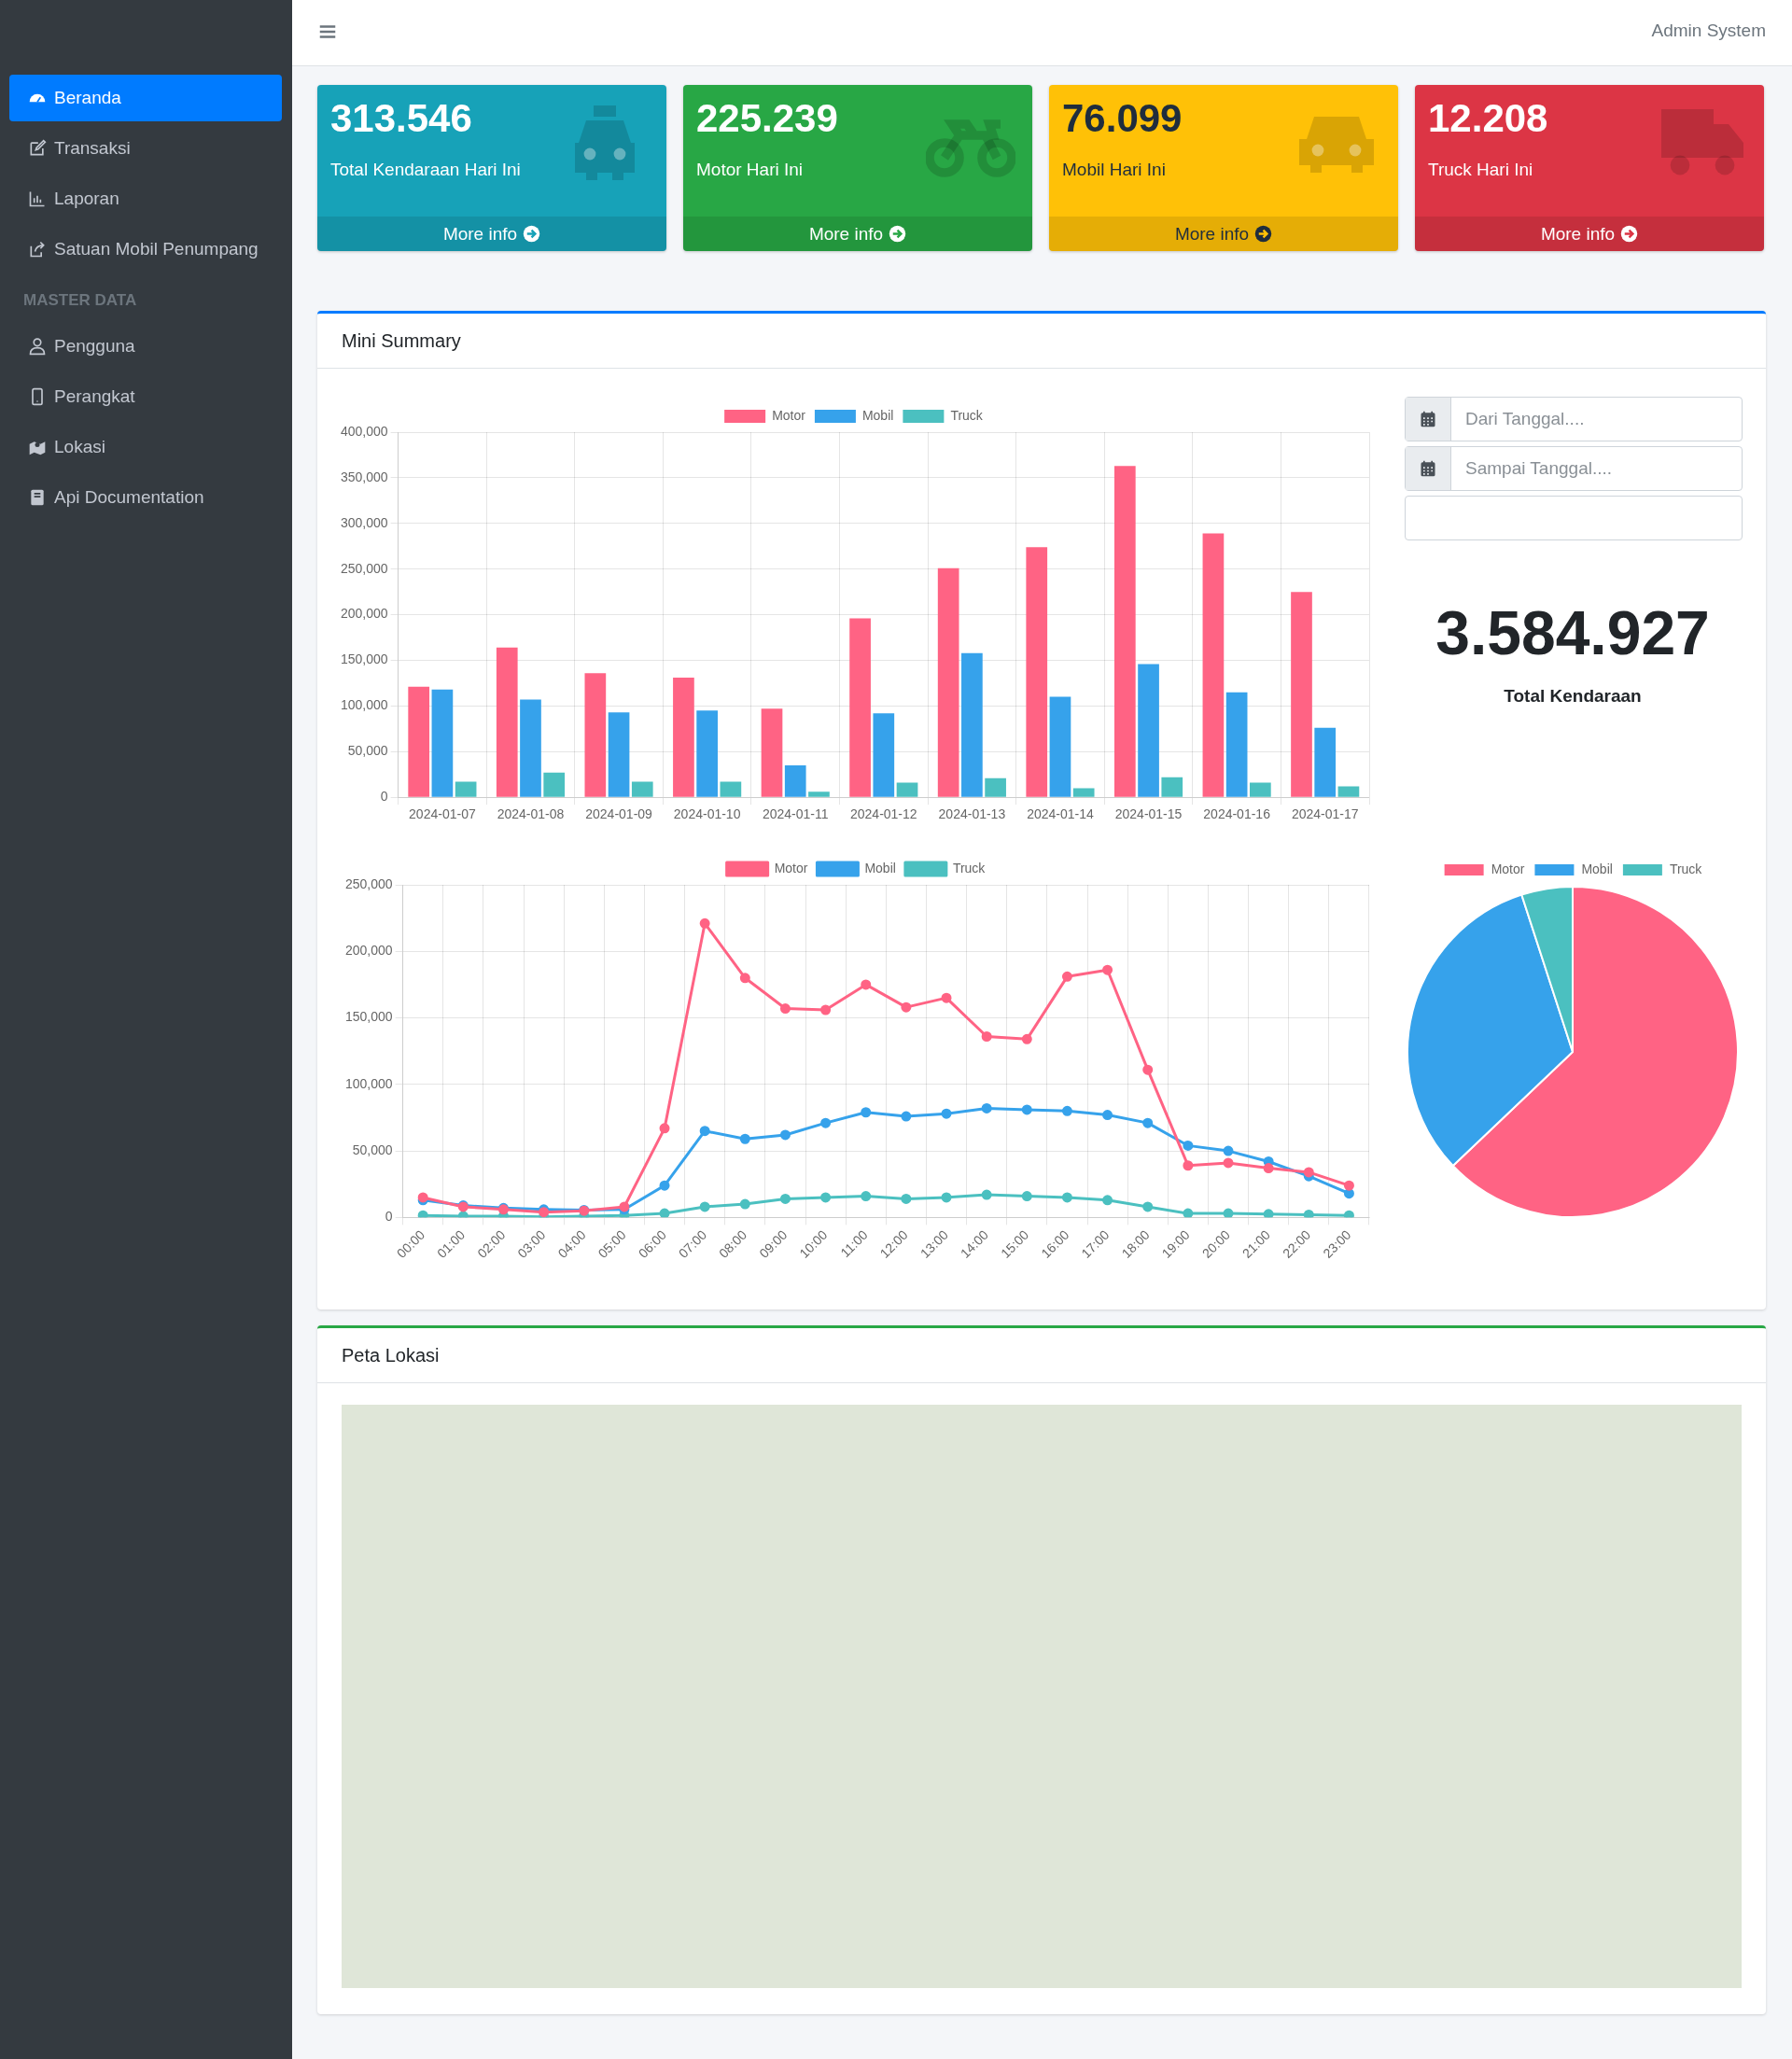  I want to click on x-tick-label: 2024-01-16, so click(1237, 814).